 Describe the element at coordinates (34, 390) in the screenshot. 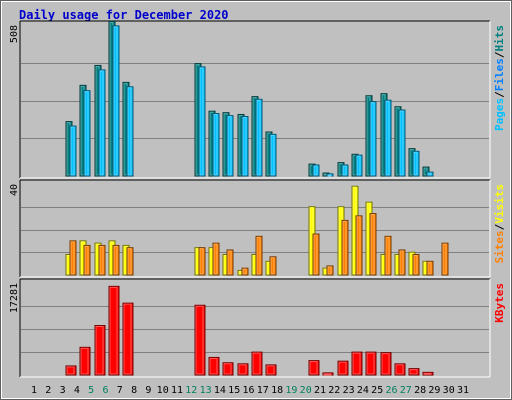

I see `day-label-1: 1` at that location.